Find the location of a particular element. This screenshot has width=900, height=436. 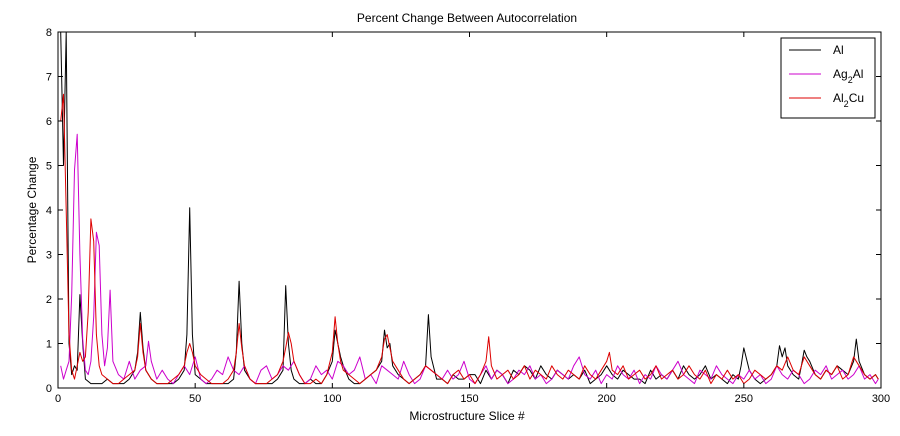

y-tick-label: 7 is located at coordinates (49, 78).